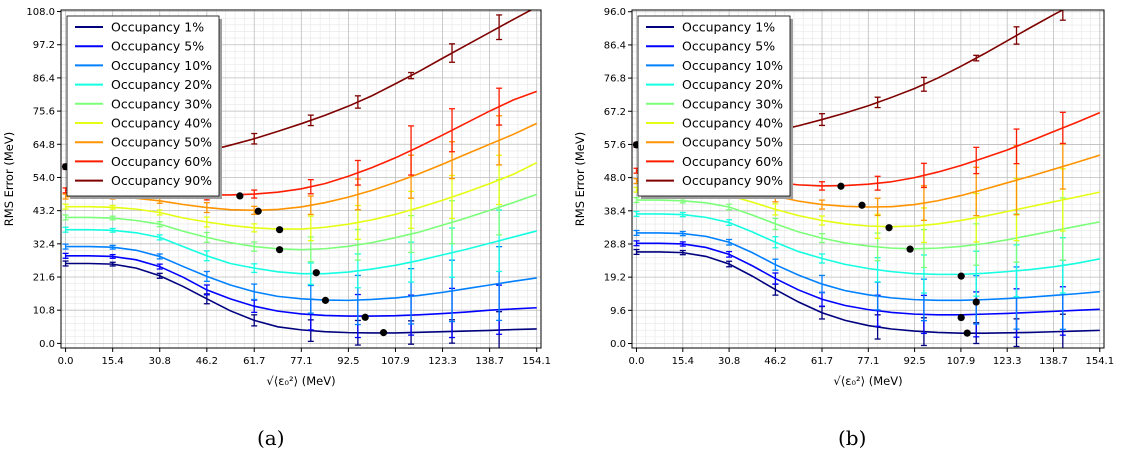 This screenshot has height=464, width=1124. Describe the element at coordinates (1053, 361) in the screenshot. I see `chart-b-x-tick-label: 138.7` at that location.